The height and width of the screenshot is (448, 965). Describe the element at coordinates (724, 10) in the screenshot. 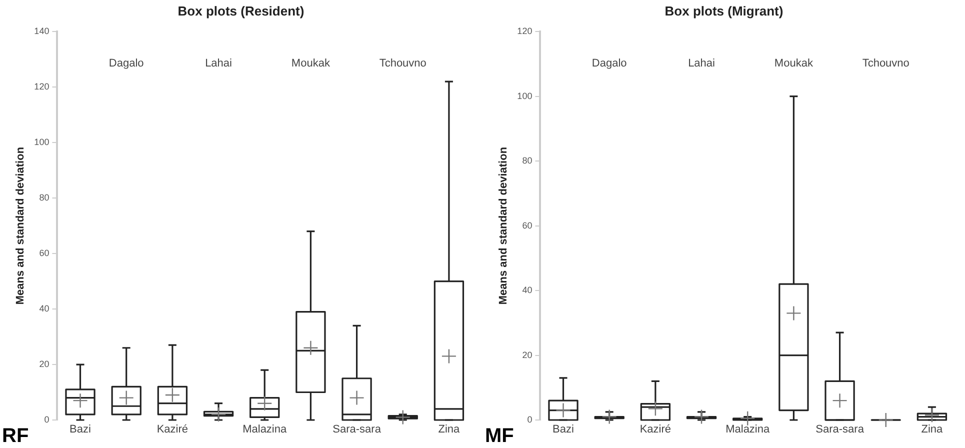

I see `chart-title: Box plots (Migrant)` at that location.